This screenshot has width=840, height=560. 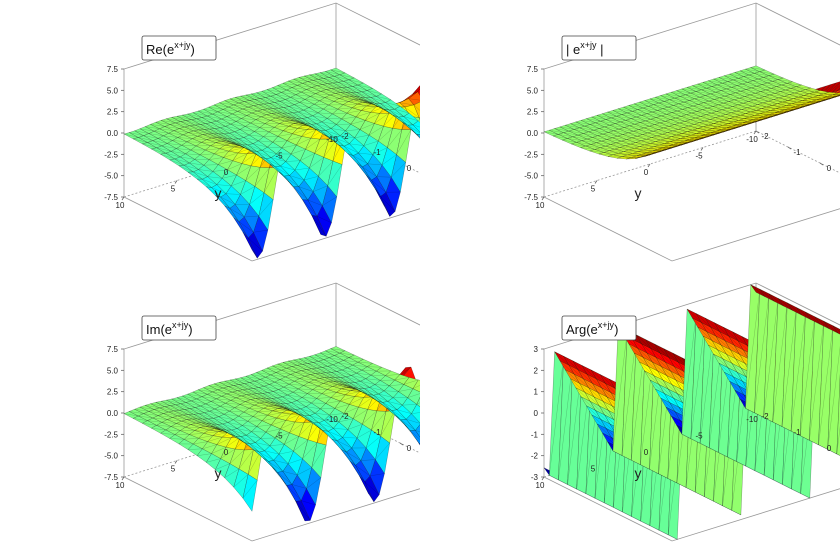 I want to click on z-tick-label-left: 5.0, so click(x=113, y=370).